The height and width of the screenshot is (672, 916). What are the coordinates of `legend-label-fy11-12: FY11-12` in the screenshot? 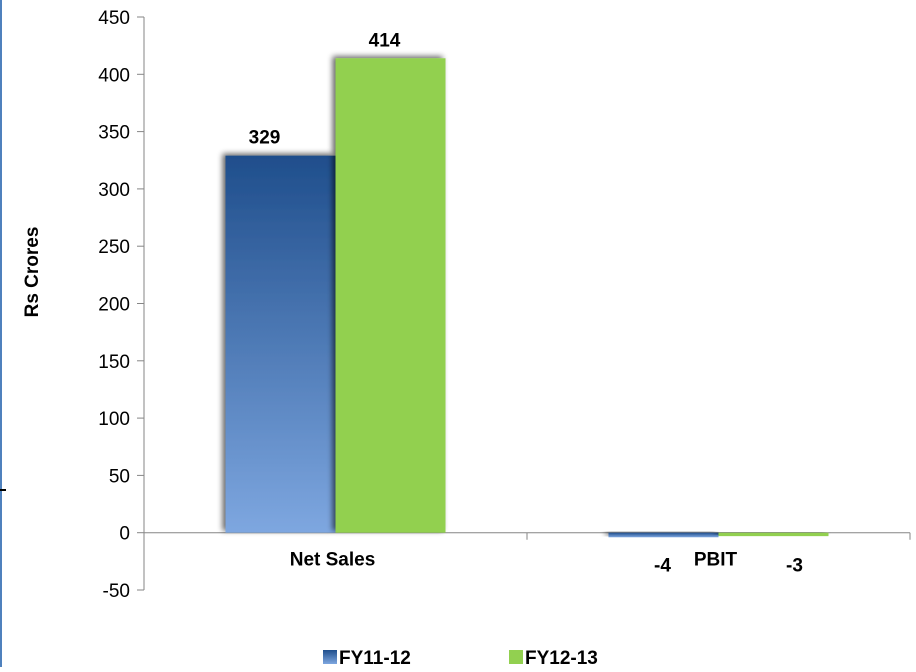 It's located at (375, 657).